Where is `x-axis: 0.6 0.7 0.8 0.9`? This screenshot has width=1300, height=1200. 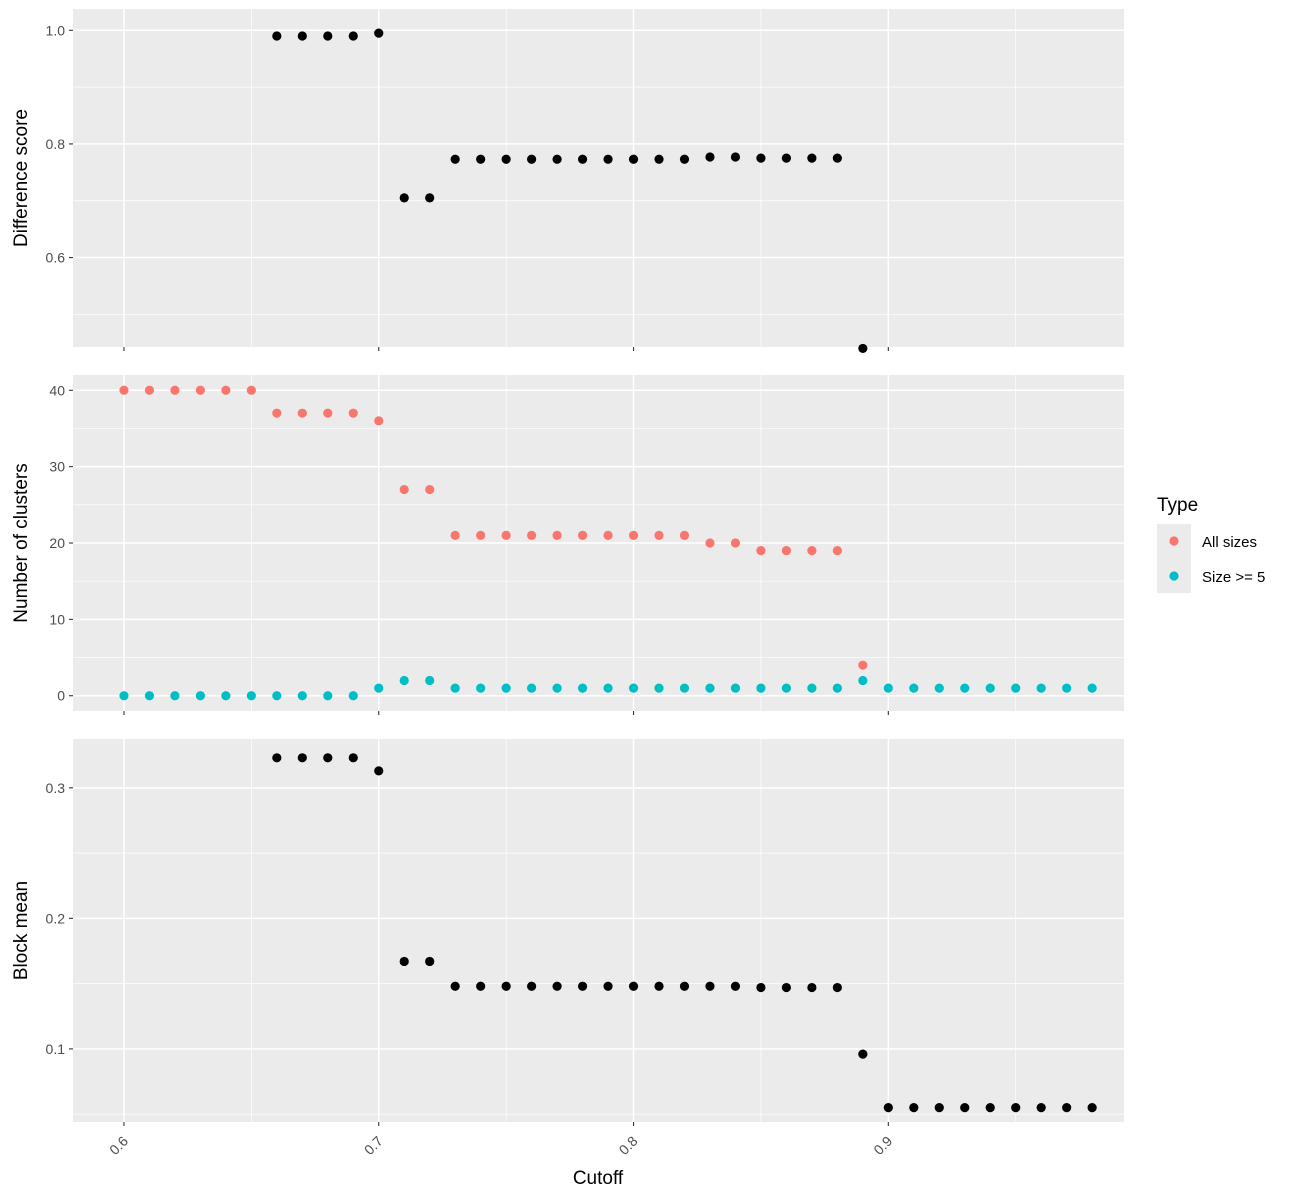 x-axis: 0.6 0.7 0.8 0.9 is located at coordinates (501, 1145).